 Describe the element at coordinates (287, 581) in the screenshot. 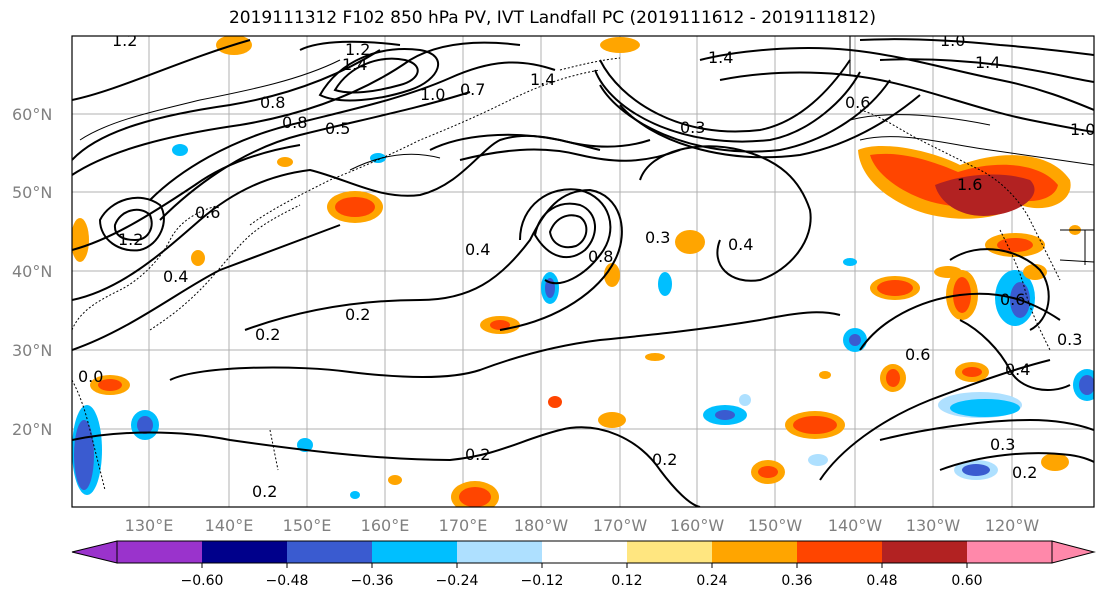

I see `colorbar-tick: −0.48` at that location.